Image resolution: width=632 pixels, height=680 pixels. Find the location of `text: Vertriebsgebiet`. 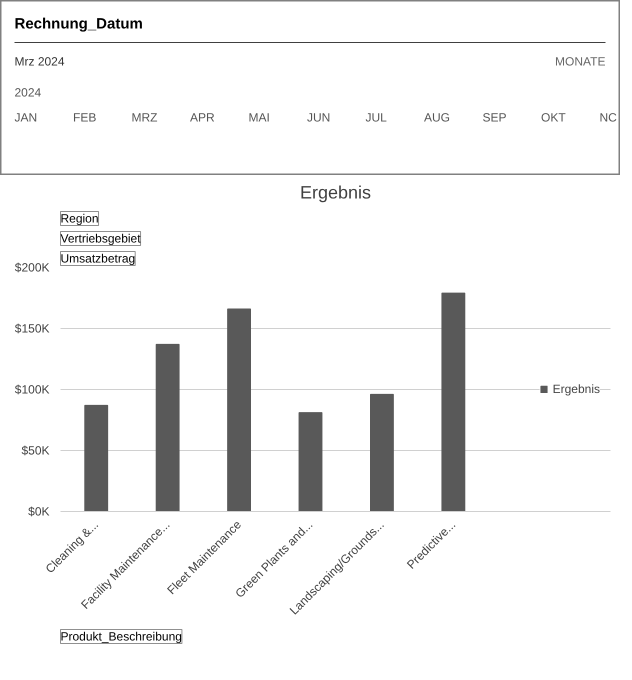

text: Vertriebsgebiet is located at coordinates (101, 239).